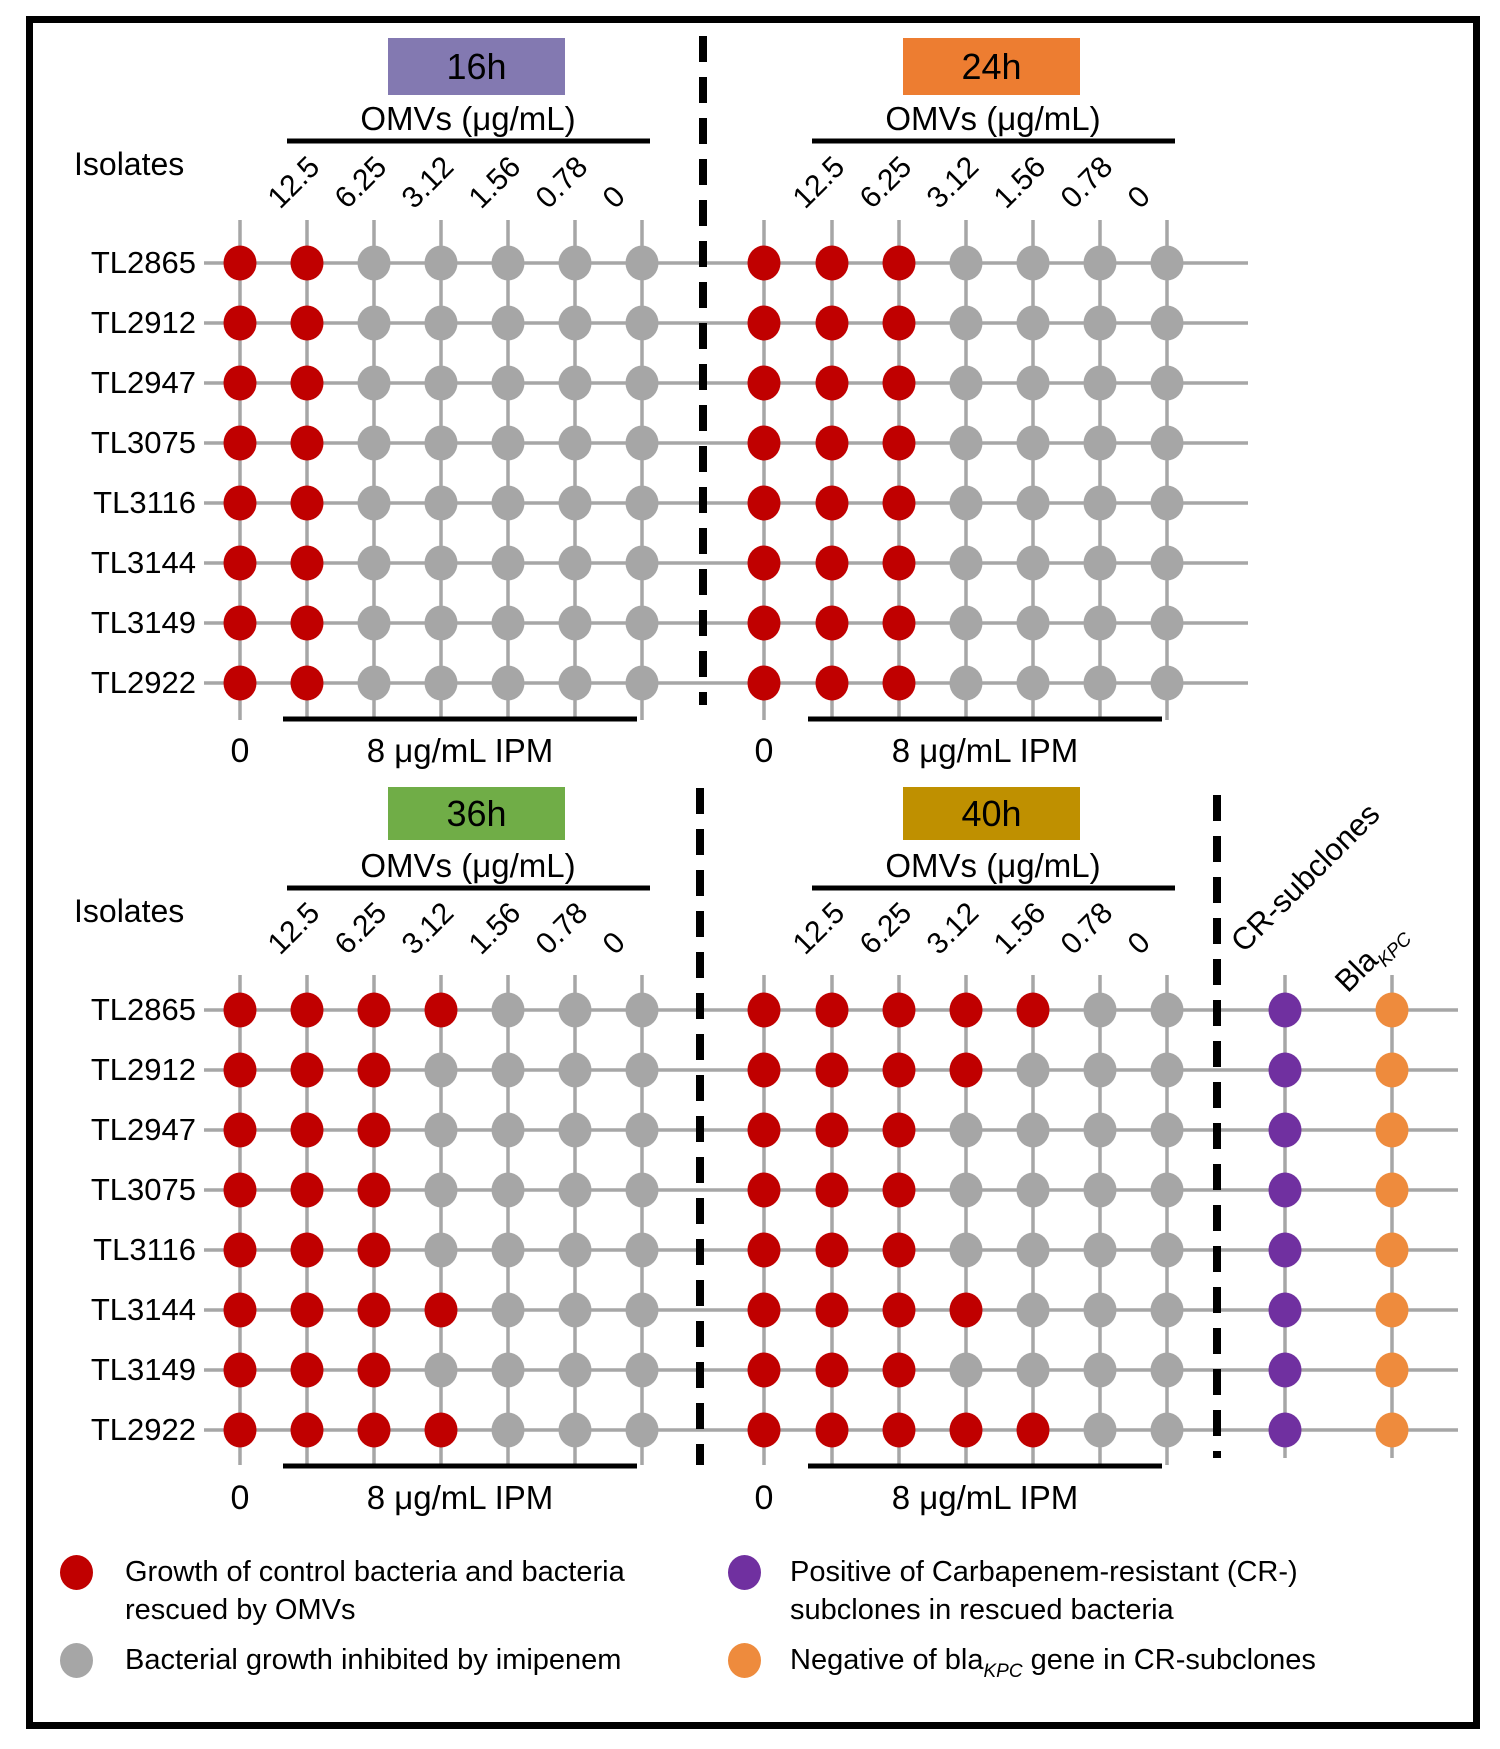 The height and width of the screenshot is (1749, 1500). What do you see at coordinates (143, 442) in the screenshot?
I see `isolate-row-label: TL3075` at bounding box center [143, 442].